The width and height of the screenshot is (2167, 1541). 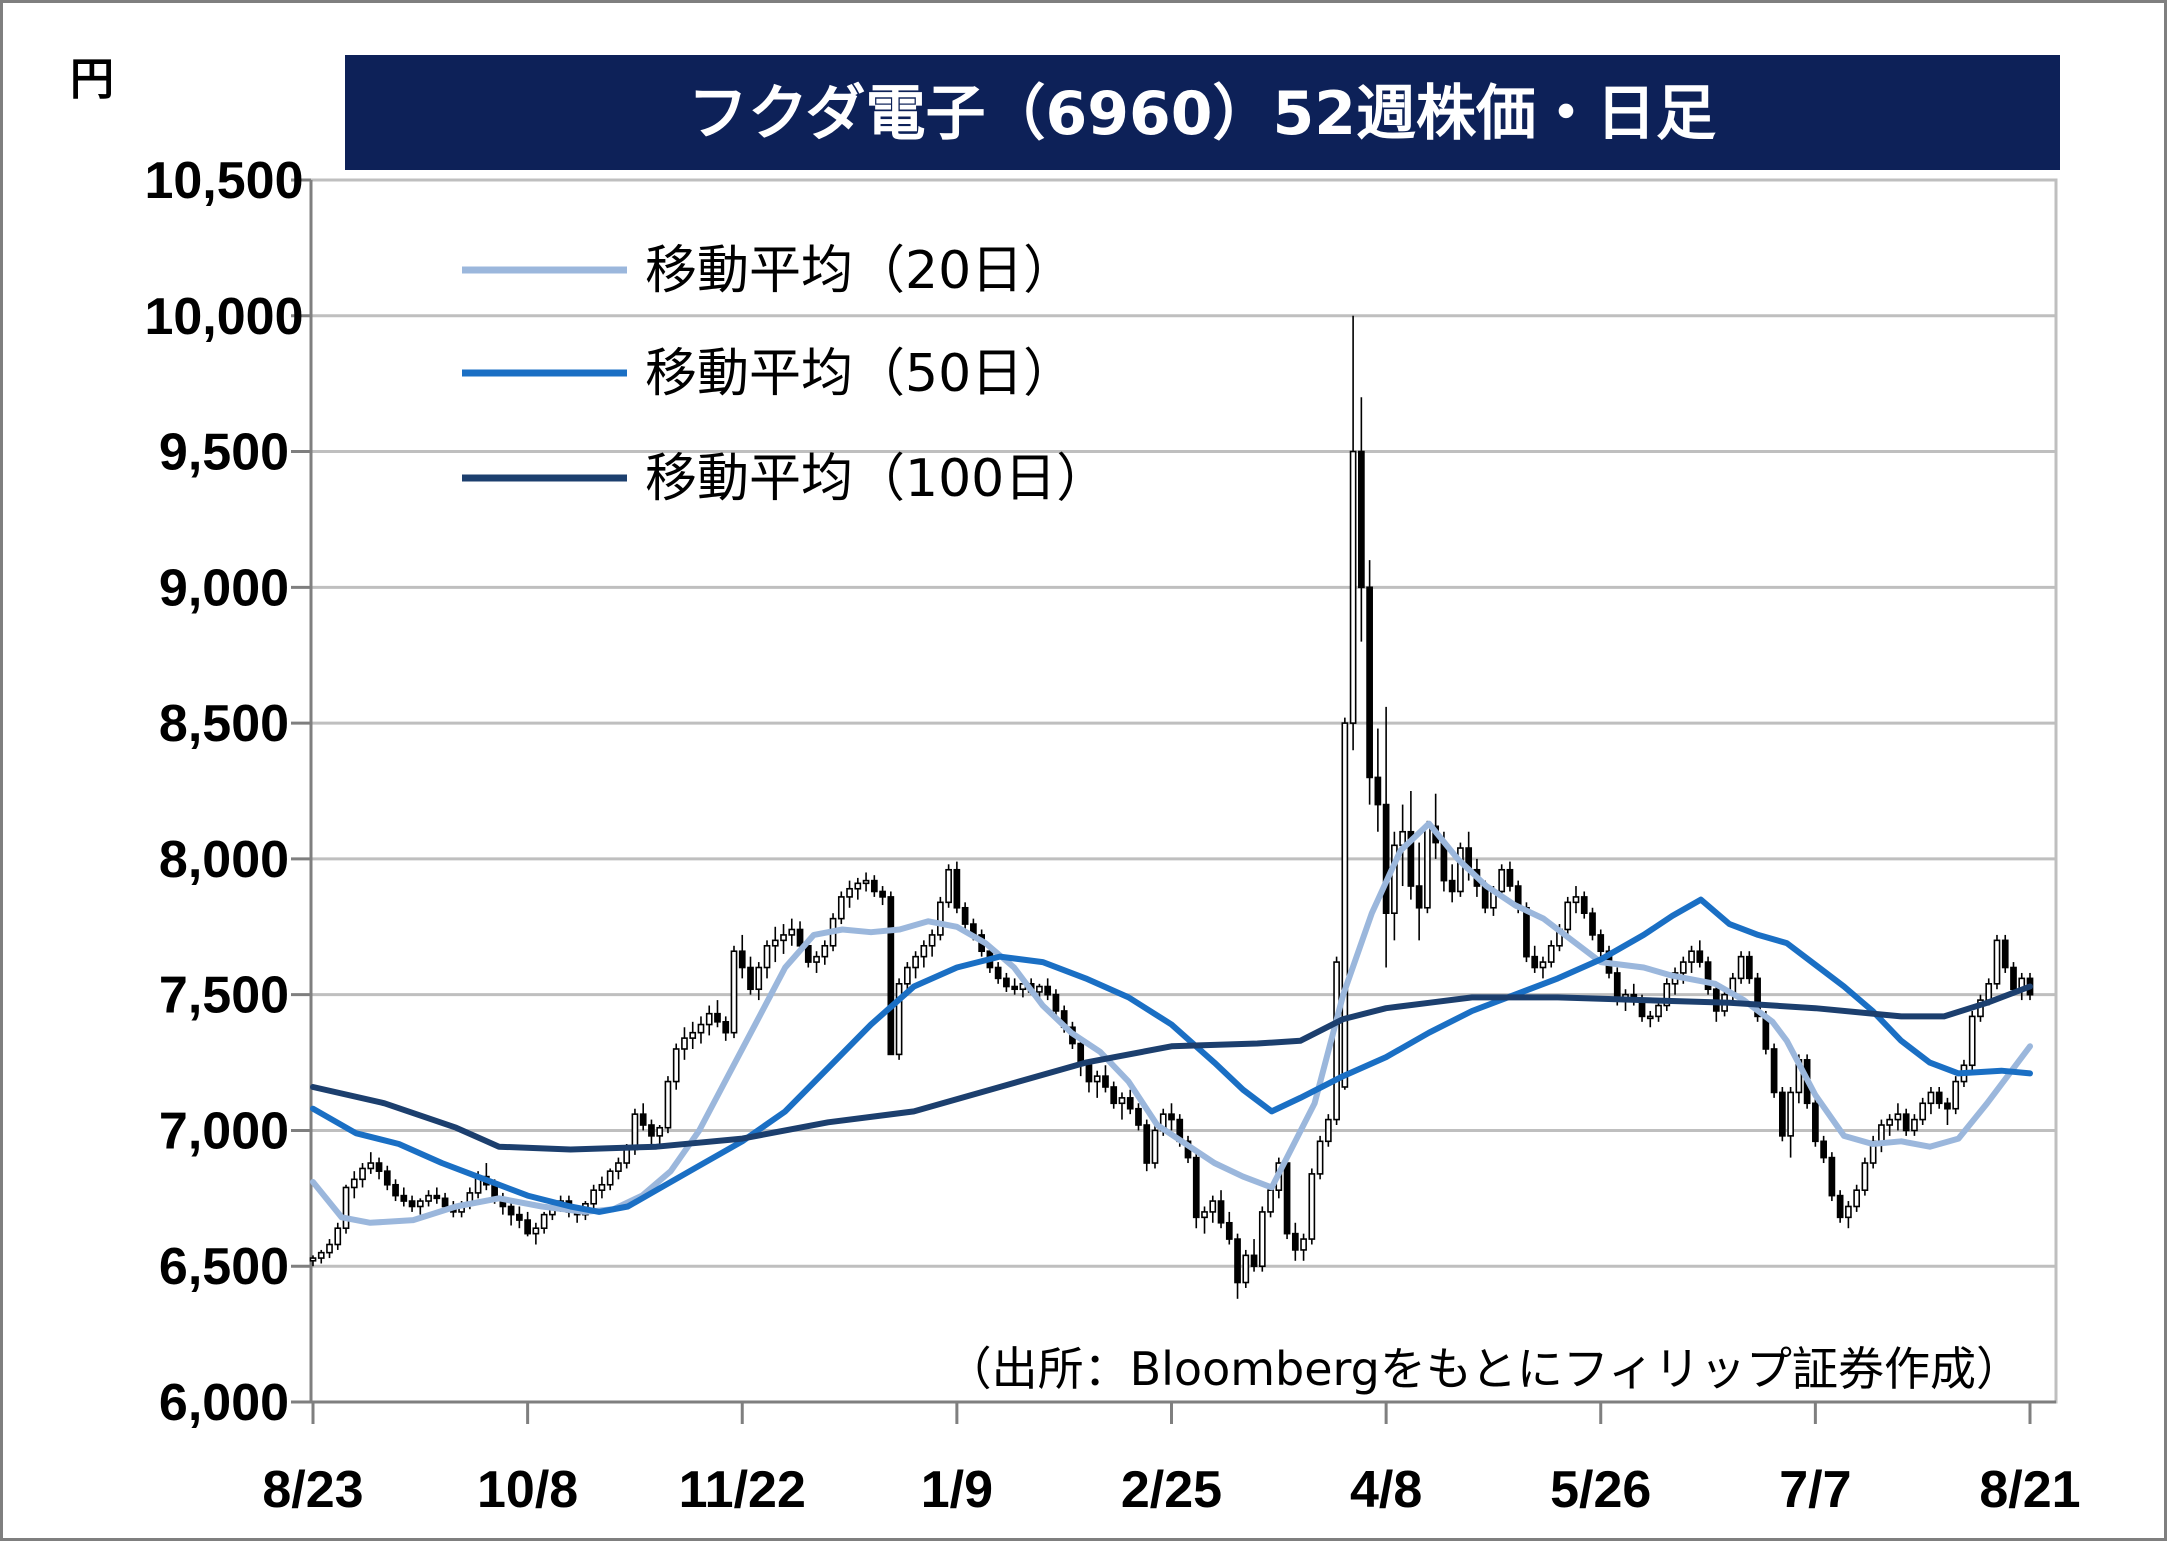 What do you see at coordinates (1171, 1490) in the screenshot?
I see `x-tick-label: 2/25` at bounding box center [1171, 1490].